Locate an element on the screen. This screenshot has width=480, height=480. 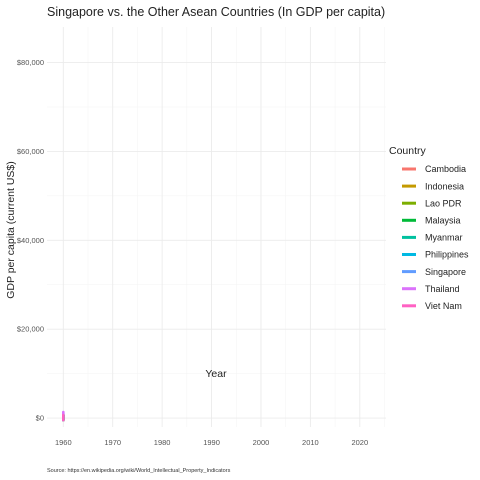
legend-title: Country is located at coordinates (408, 151).